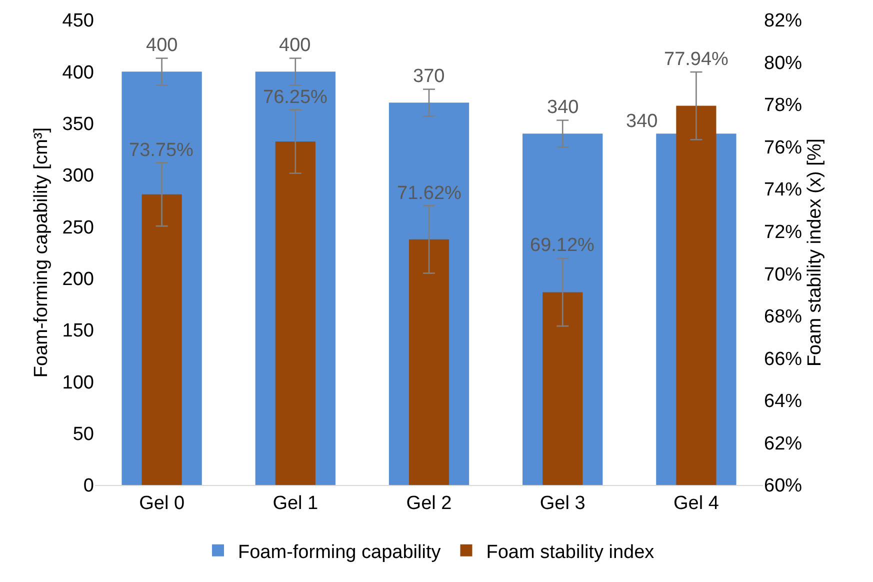 The height and width of the screenshot is (582, 873). I want to click on y-tick-label: 150, so click(78, 331).